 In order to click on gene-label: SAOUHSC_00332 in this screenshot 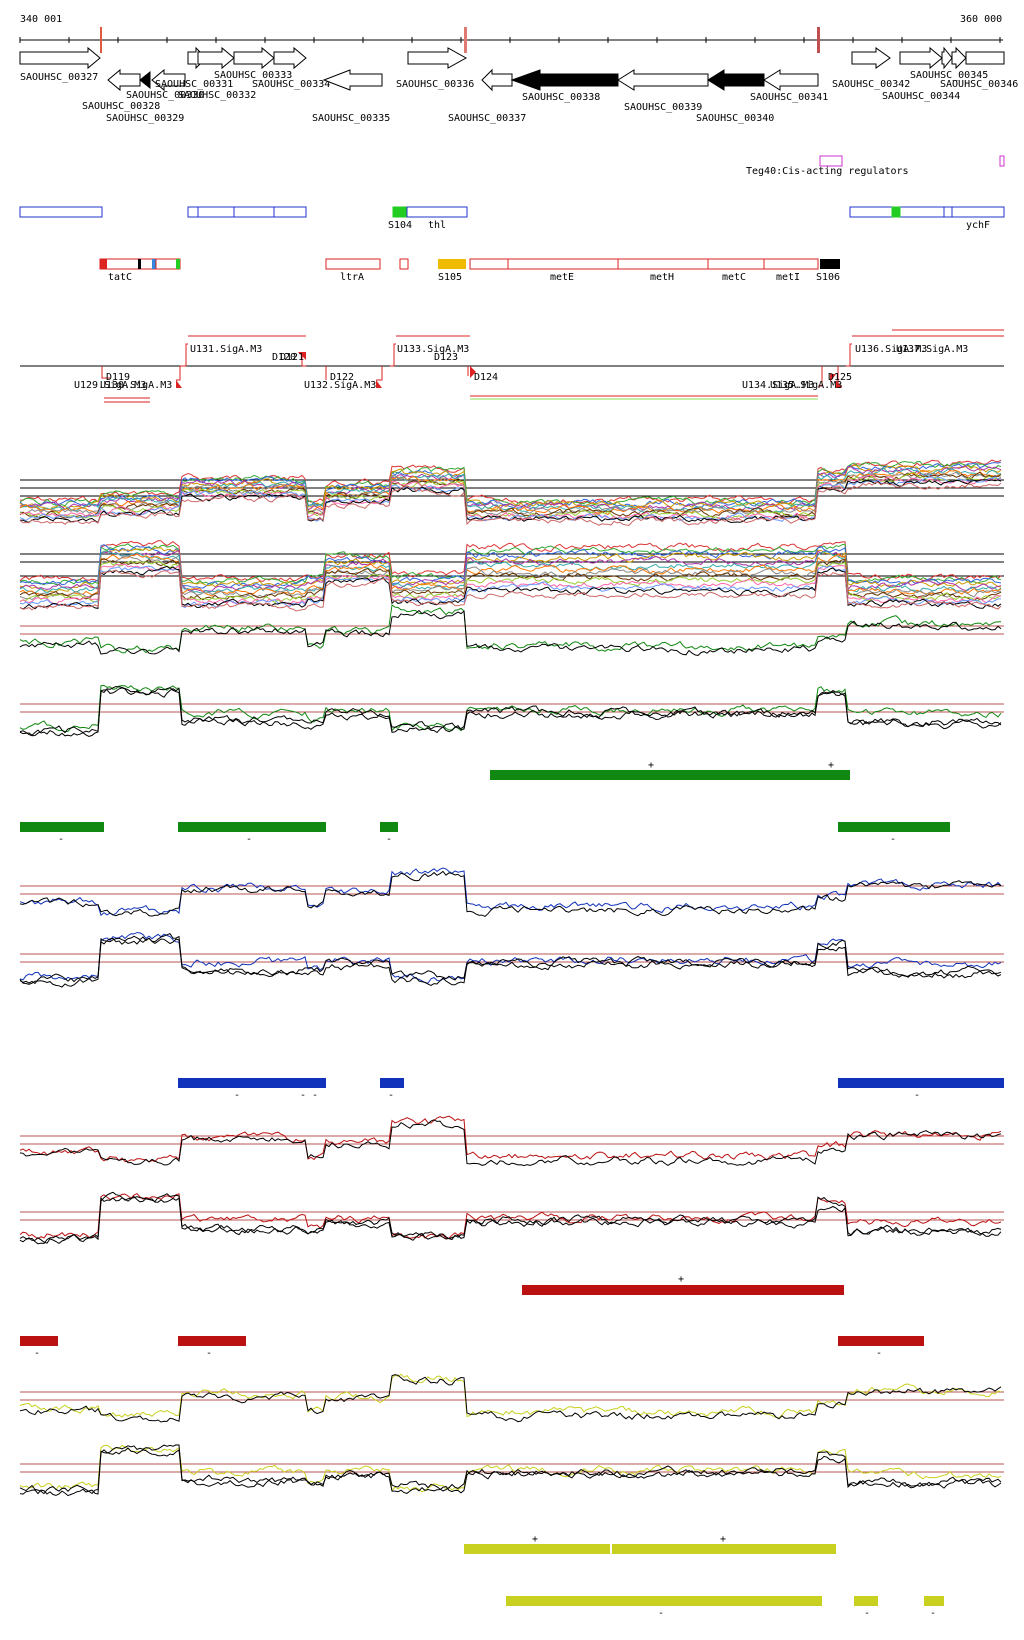, I will do `click(217, 95)`.